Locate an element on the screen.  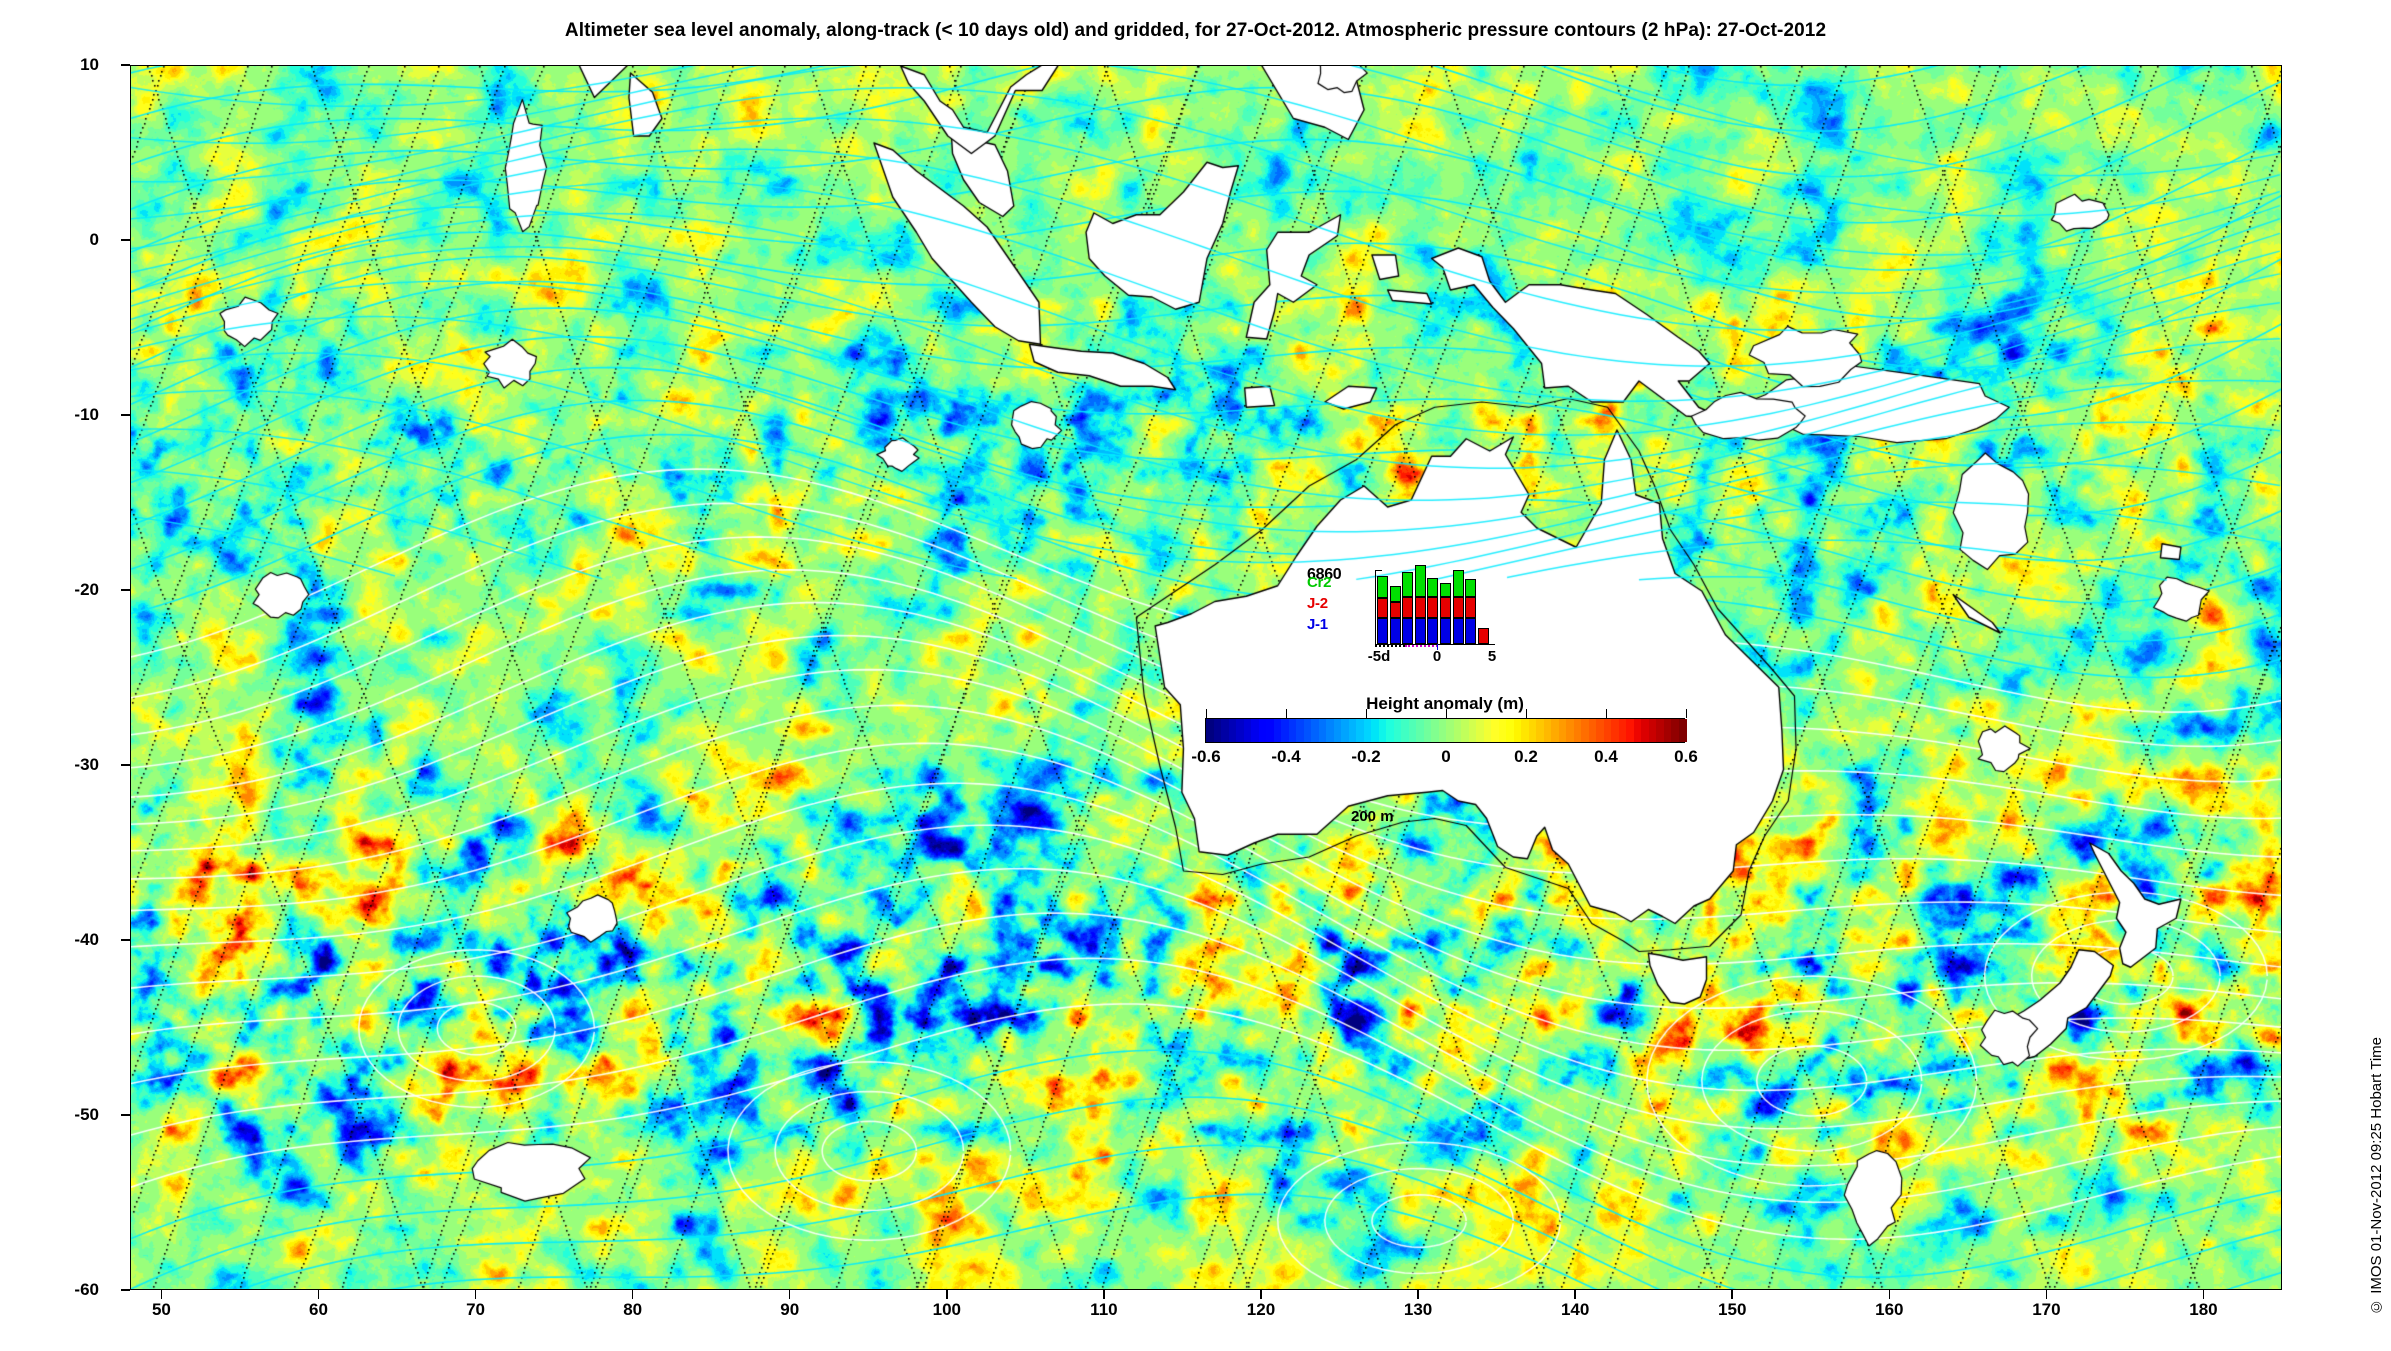
colorbar-title: Height anomaly (m) is located at coordinates (1445, 703).